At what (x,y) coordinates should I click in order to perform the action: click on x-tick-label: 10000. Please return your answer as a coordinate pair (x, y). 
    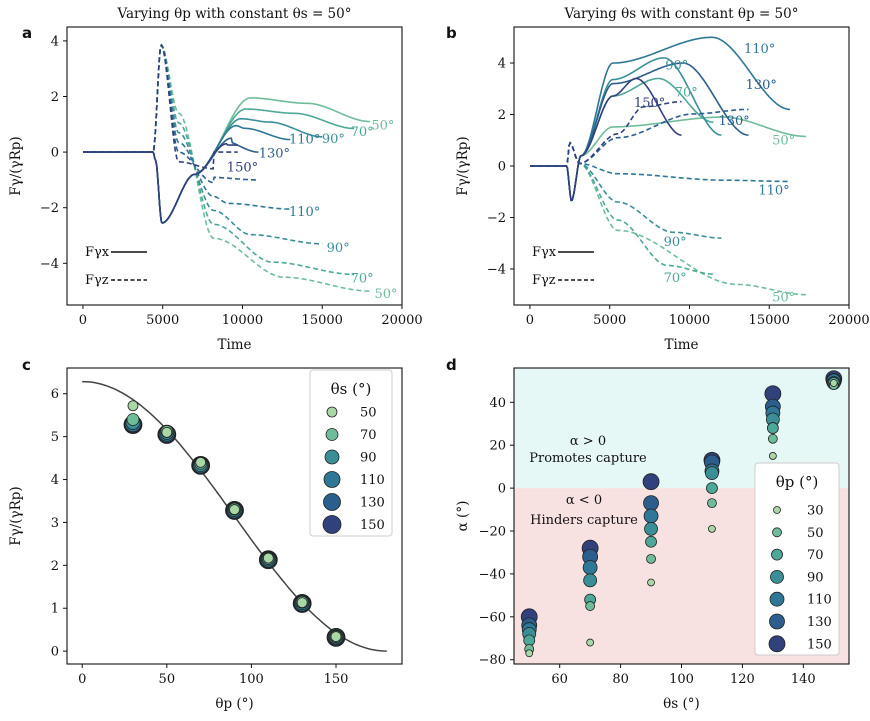
    Looking at the image, I should click on (242, 320).